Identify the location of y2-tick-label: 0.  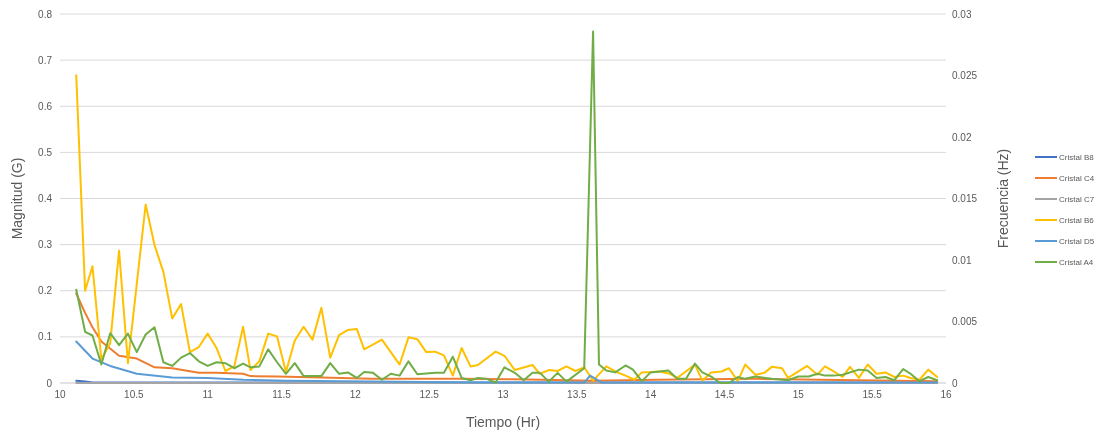
(955, 383).